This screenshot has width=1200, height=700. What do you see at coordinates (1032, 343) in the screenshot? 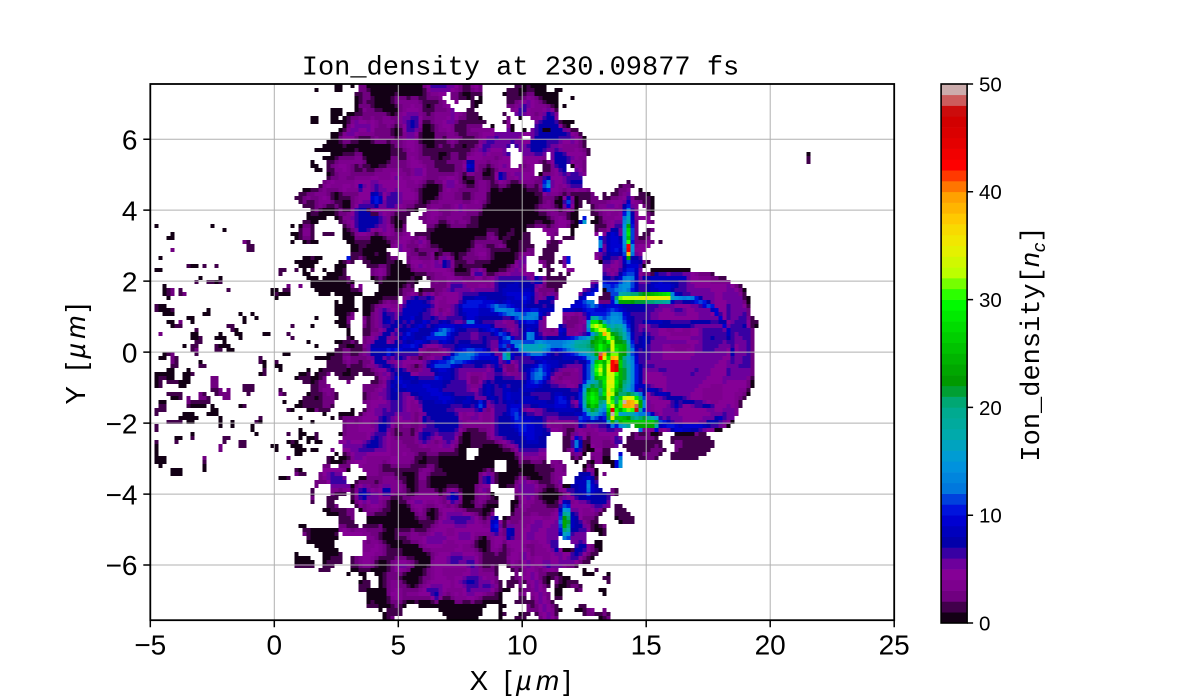
I see `svg-text: Ion_density[nc]` at bounding box center [1032, 343].